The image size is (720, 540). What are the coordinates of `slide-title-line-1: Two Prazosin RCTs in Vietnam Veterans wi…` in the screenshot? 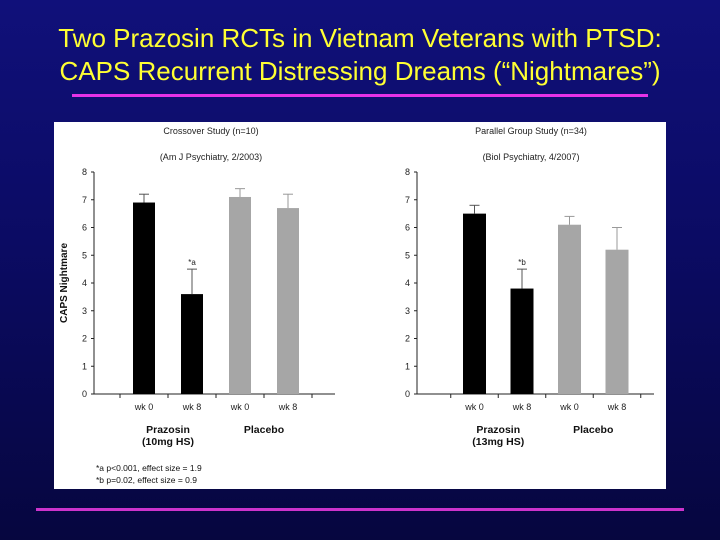 It's located at (360, 38).